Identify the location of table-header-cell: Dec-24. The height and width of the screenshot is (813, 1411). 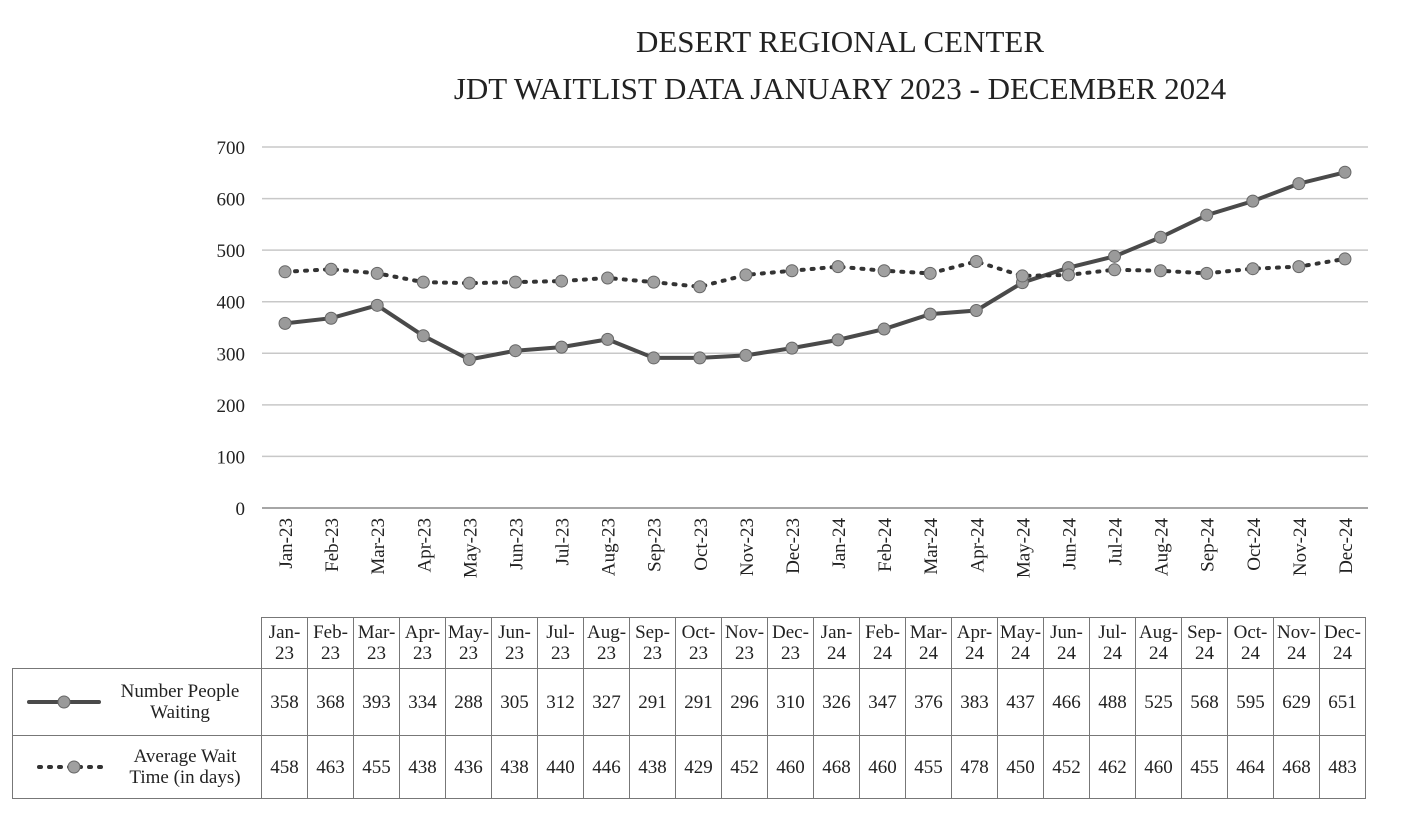
(1342, 643).